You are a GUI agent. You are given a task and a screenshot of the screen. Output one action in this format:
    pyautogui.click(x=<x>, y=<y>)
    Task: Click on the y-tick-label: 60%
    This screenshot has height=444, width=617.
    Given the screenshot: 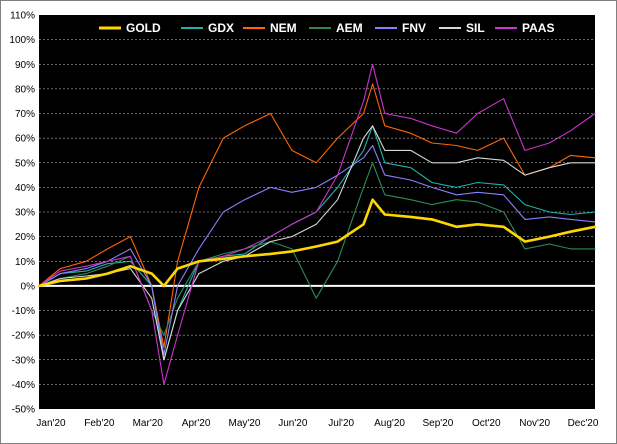 What is the action you would take?
    pyautogui.click(x=25, y=139)
    